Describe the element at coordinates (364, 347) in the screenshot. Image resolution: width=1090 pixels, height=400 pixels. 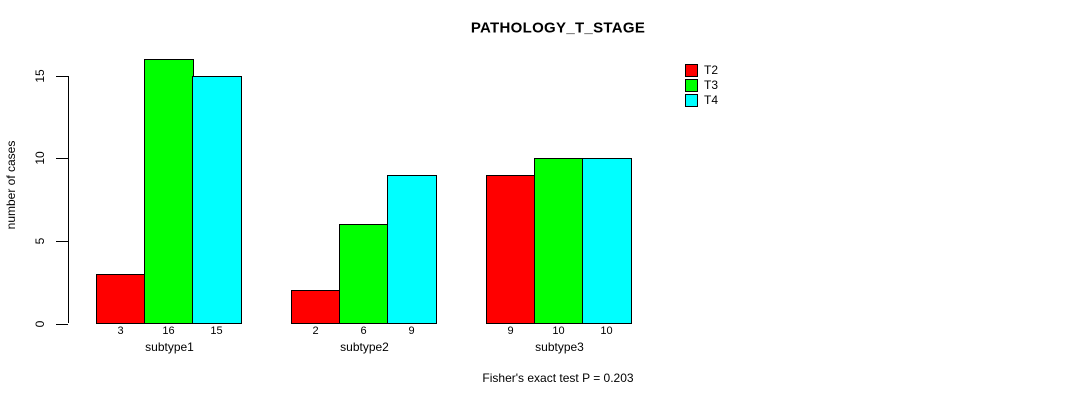
I see `category-label-subtype2: subtype2` at that location.